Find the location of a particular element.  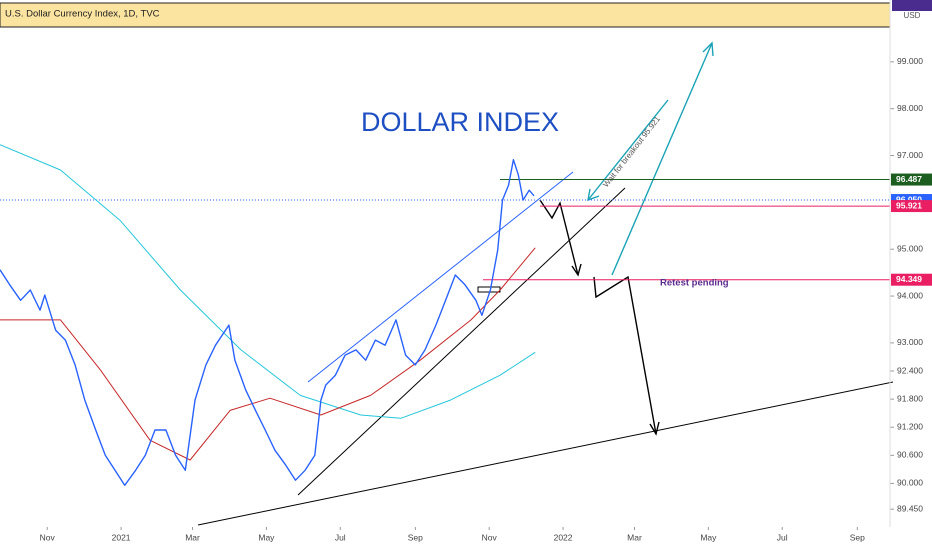

up-arrow is located at coordinates (662, 159).